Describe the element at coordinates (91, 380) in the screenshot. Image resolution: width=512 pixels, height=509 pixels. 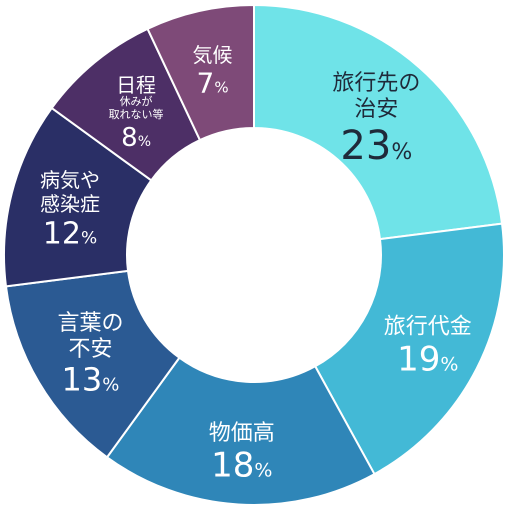
I see `slice-value-3: 13%` at that location.